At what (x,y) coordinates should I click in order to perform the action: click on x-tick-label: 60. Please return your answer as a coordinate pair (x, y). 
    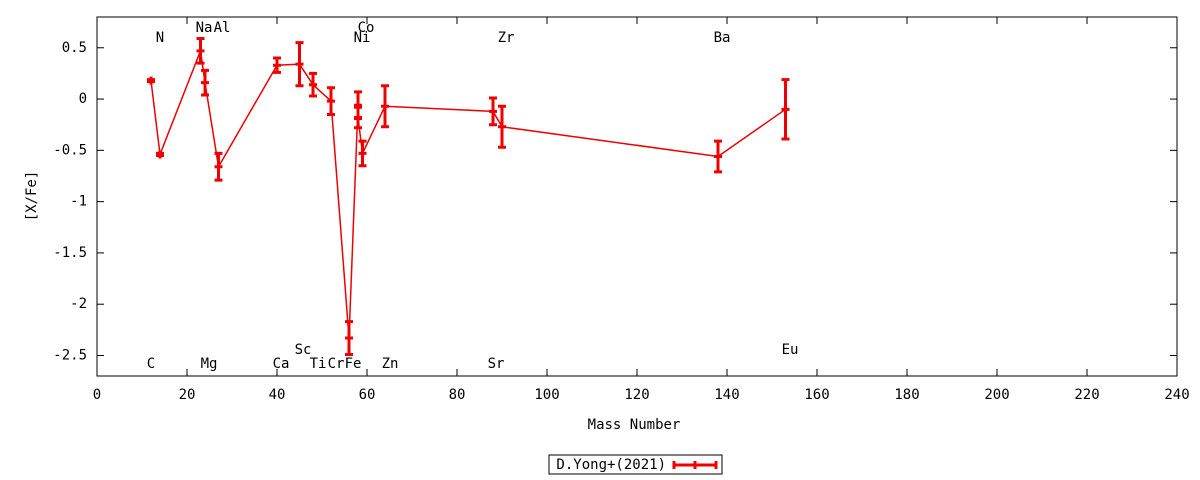
    Looking at the image, I should click on (367, 395).